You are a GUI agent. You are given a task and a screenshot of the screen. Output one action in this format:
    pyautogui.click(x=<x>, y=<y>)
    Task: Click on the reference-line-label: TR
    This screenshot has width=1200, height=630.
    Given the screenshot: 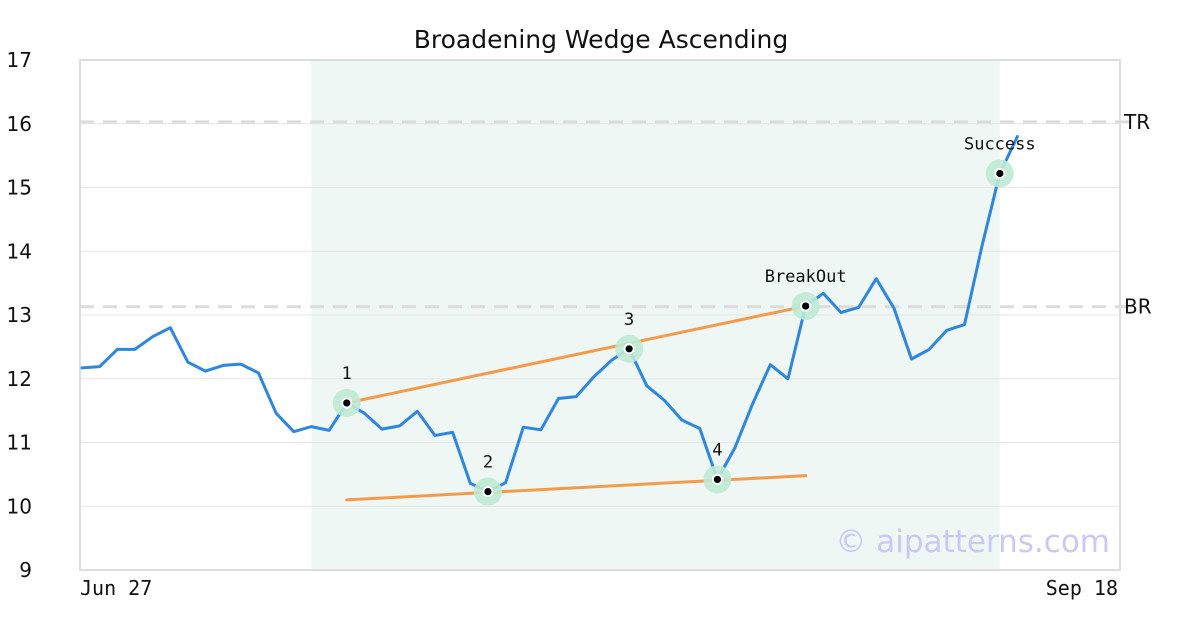 What is the action you would take?
    pyautogui.click(x=1136, y=122)
    